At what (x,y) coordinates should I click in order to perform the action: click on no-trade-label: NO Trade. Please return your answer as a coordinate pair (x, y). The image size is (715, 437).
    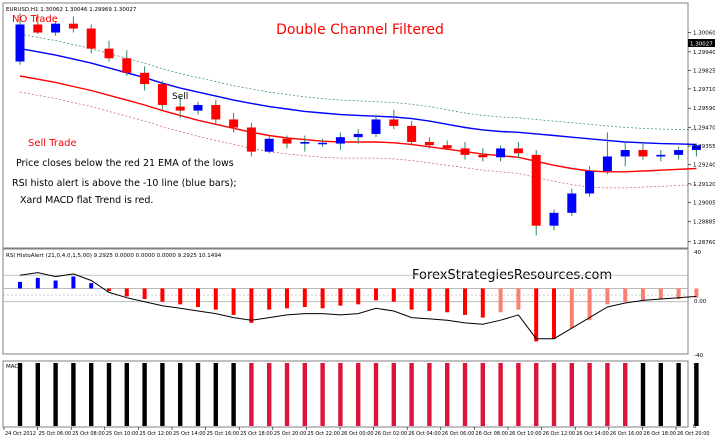
    Looking at the image, I should click on (35, 19).